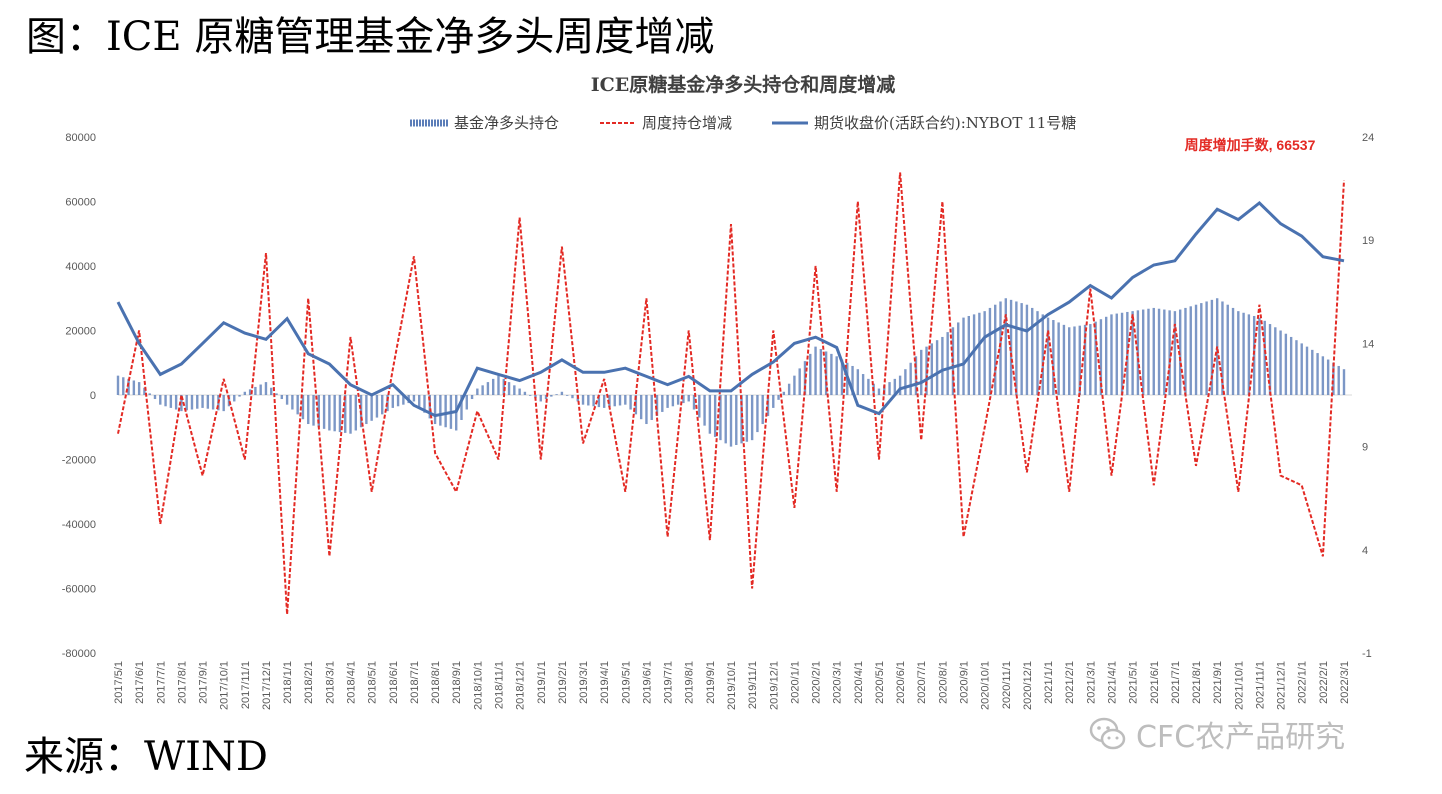  What do you see at coordinates (687, 123) in the screenshot?
I see `legend-label-weekly: 周度持仓增减` at bounding box center [687, 123].